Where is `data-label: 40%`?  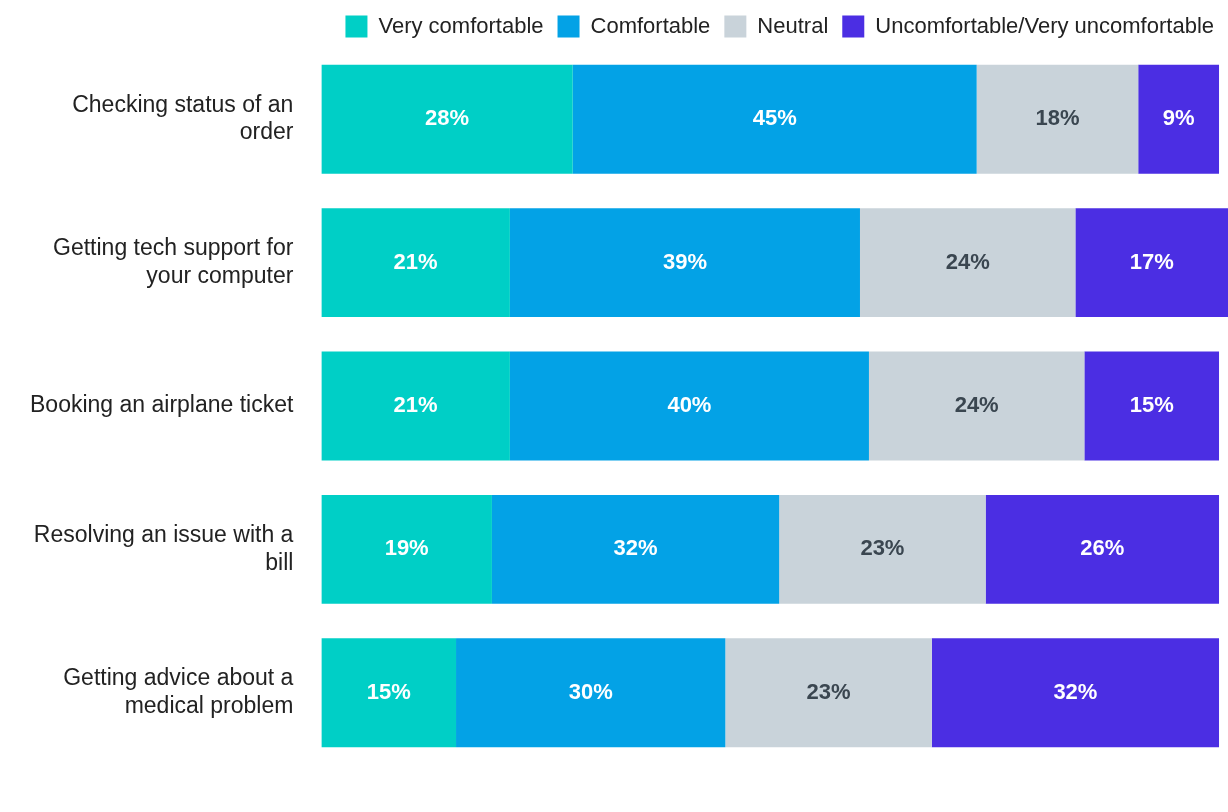
data-label: 40% is located at coordinates (689, 405).